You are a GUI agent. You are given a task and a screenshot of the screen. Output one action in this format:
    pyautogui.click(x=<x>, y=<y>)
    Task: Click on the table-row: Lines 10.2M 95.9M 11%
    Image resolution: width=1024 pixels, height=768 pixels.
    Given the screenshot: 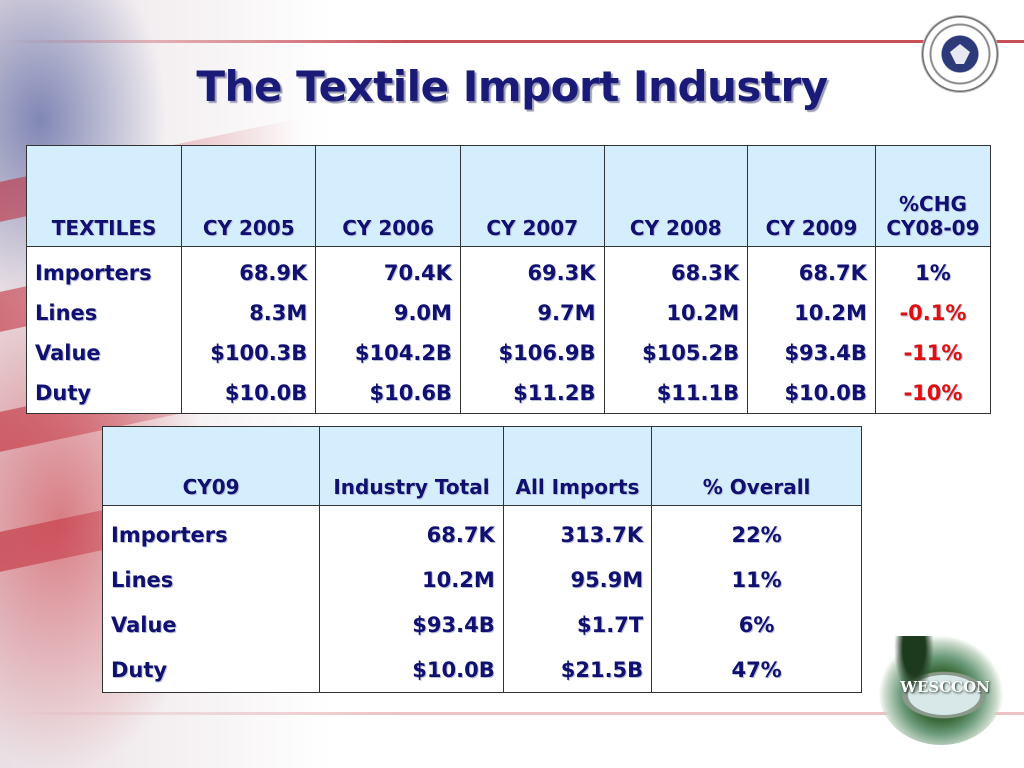 What is the action you would take?
    pyautogui.click(x=481, y=579)
    